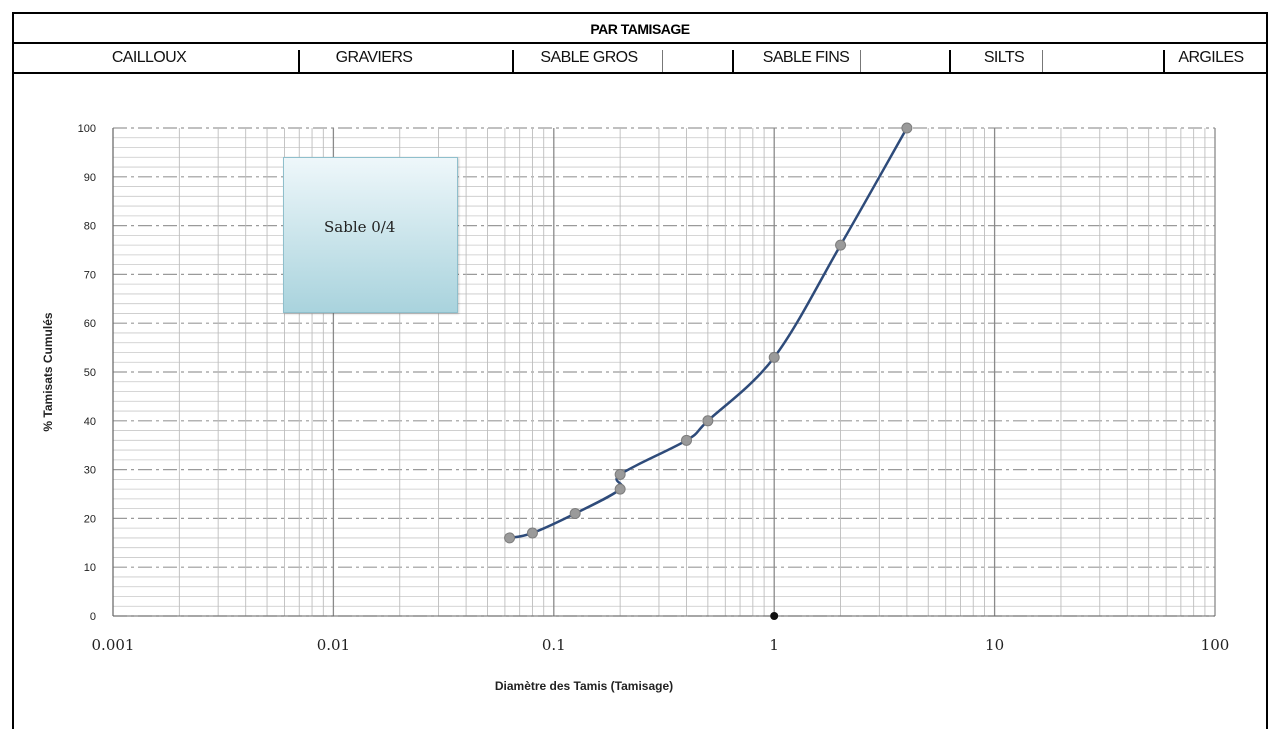  Describe the element at coordinates (374, 57) in the screenshot. I see `class-label-graviers: GRAVIERS` at that location.